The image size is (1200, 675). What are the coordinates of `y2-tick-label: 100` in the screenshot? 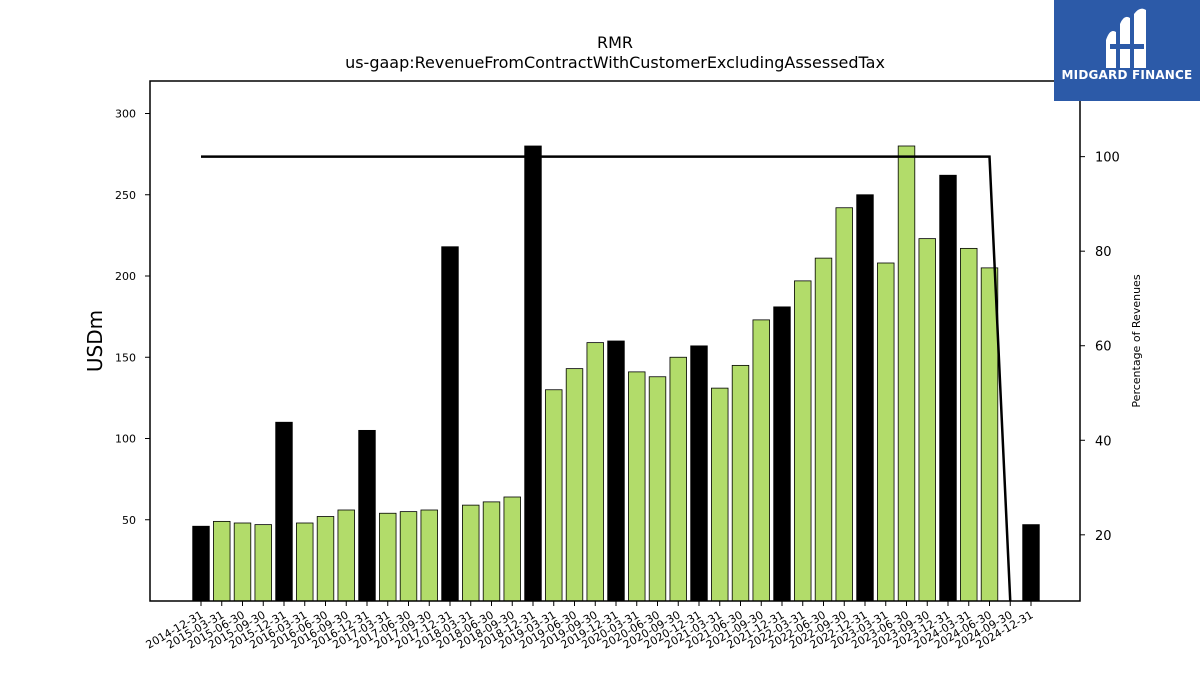 It's located at (1107, 158).